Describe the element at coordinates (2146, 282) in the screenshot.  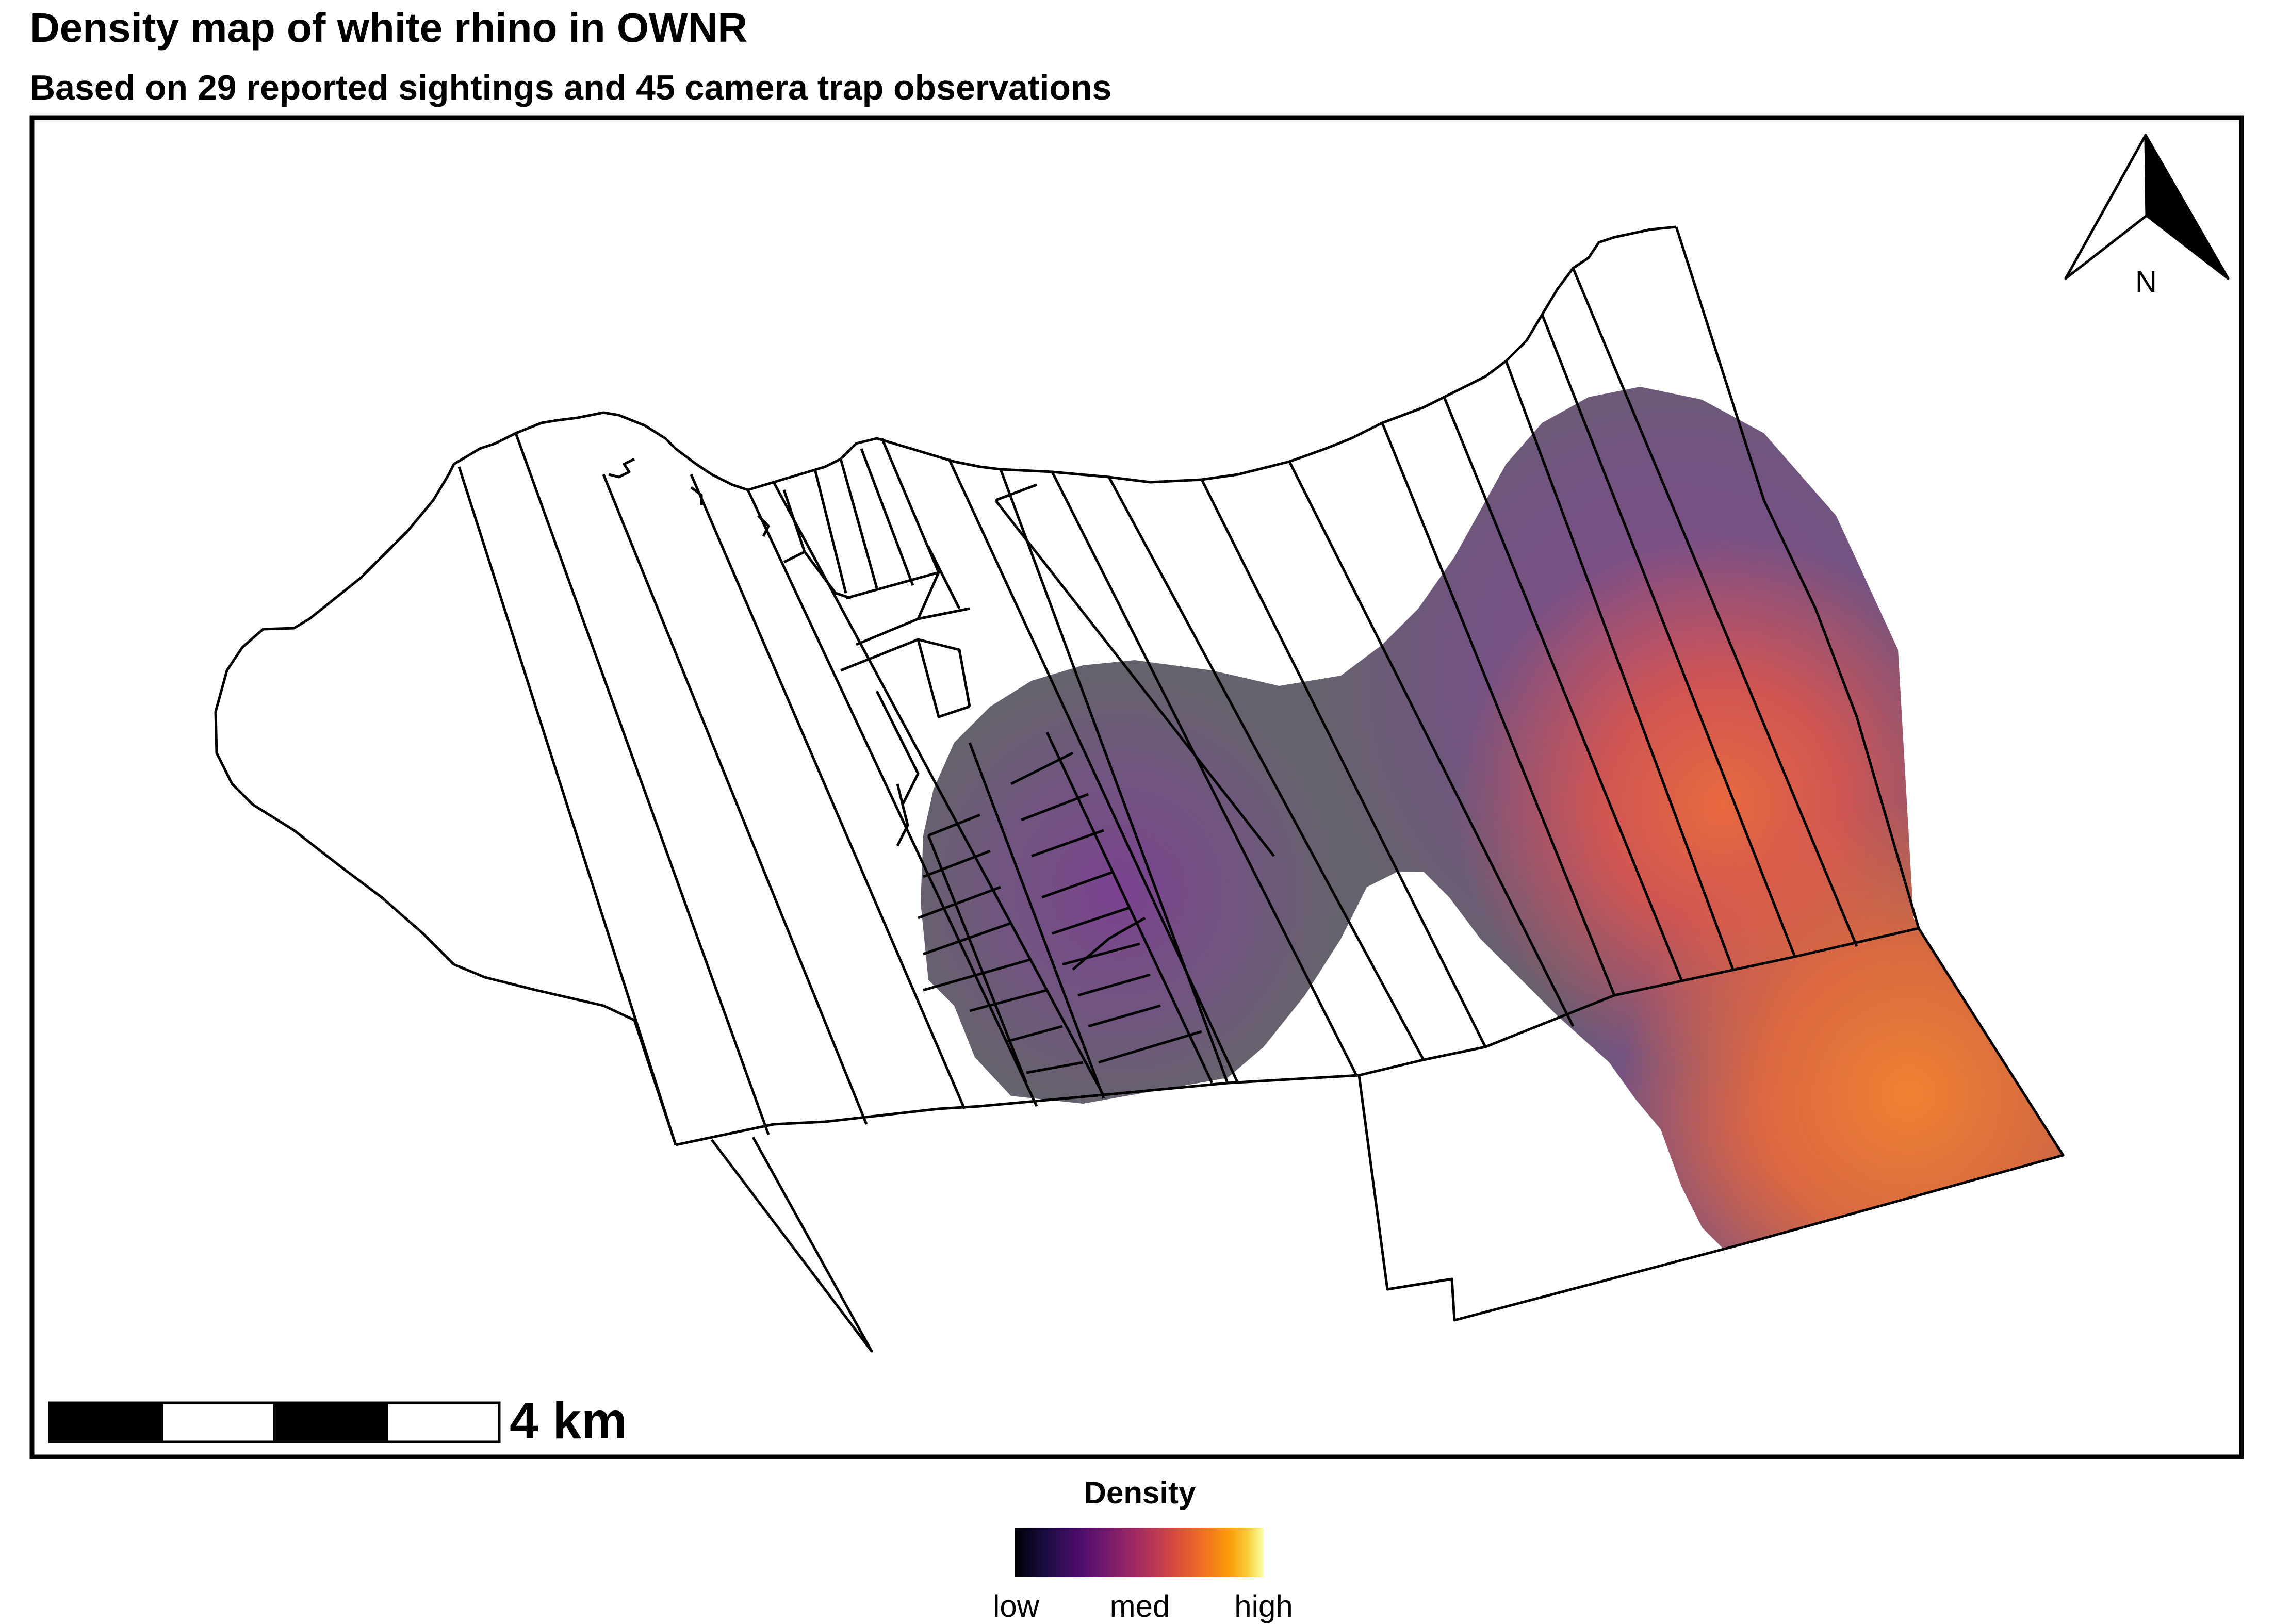
I see `north-label: N` at that location.